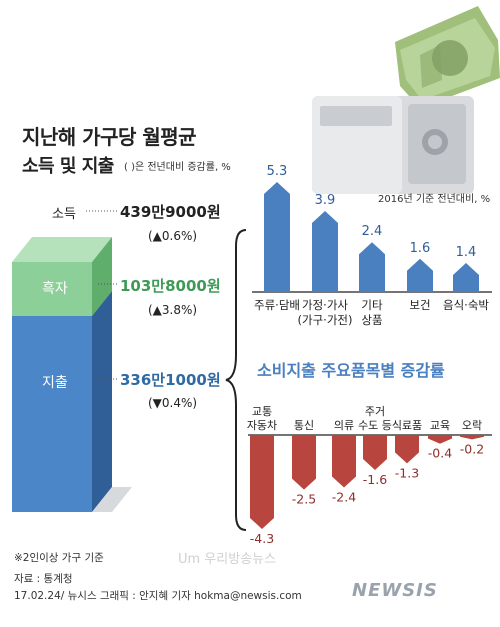  I want to click on tick-label-decrease-6-0: 오락, so click(472, 425).